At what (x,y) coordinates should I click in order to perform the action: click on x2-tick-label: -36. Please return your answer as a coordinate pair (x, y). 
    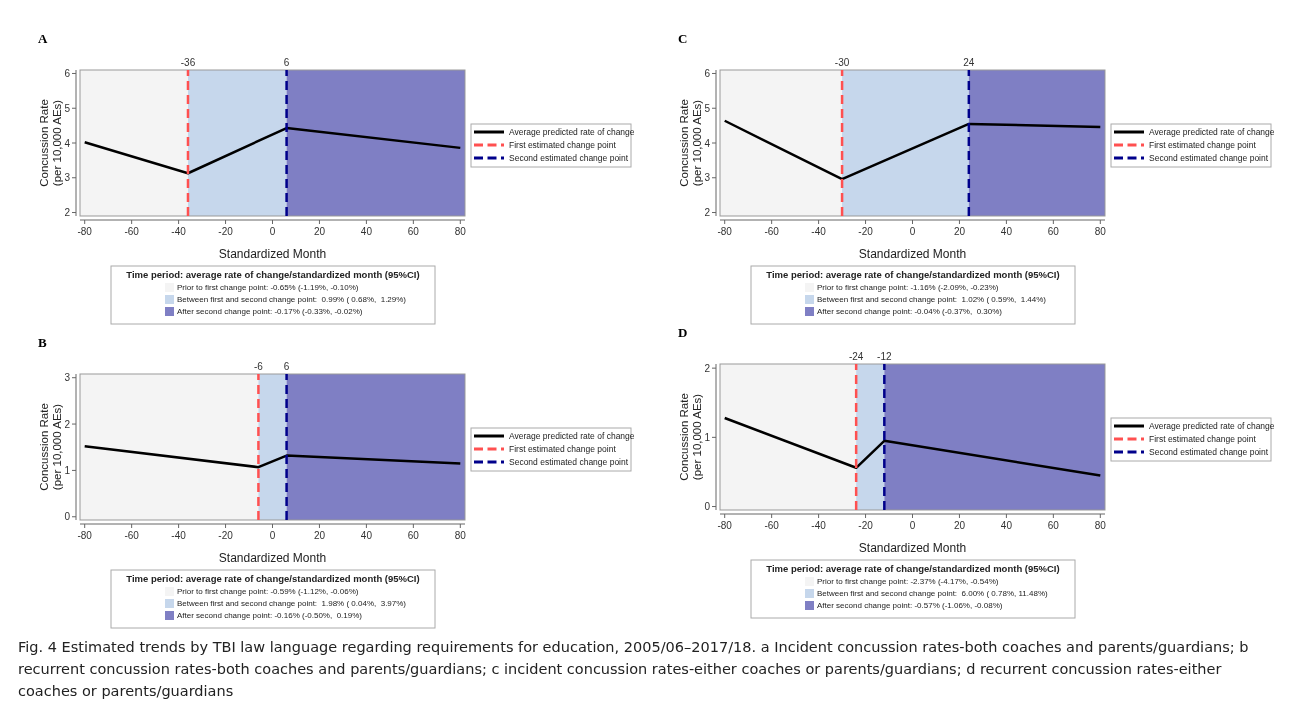
    Looking at the image, I should click on (188, 62).